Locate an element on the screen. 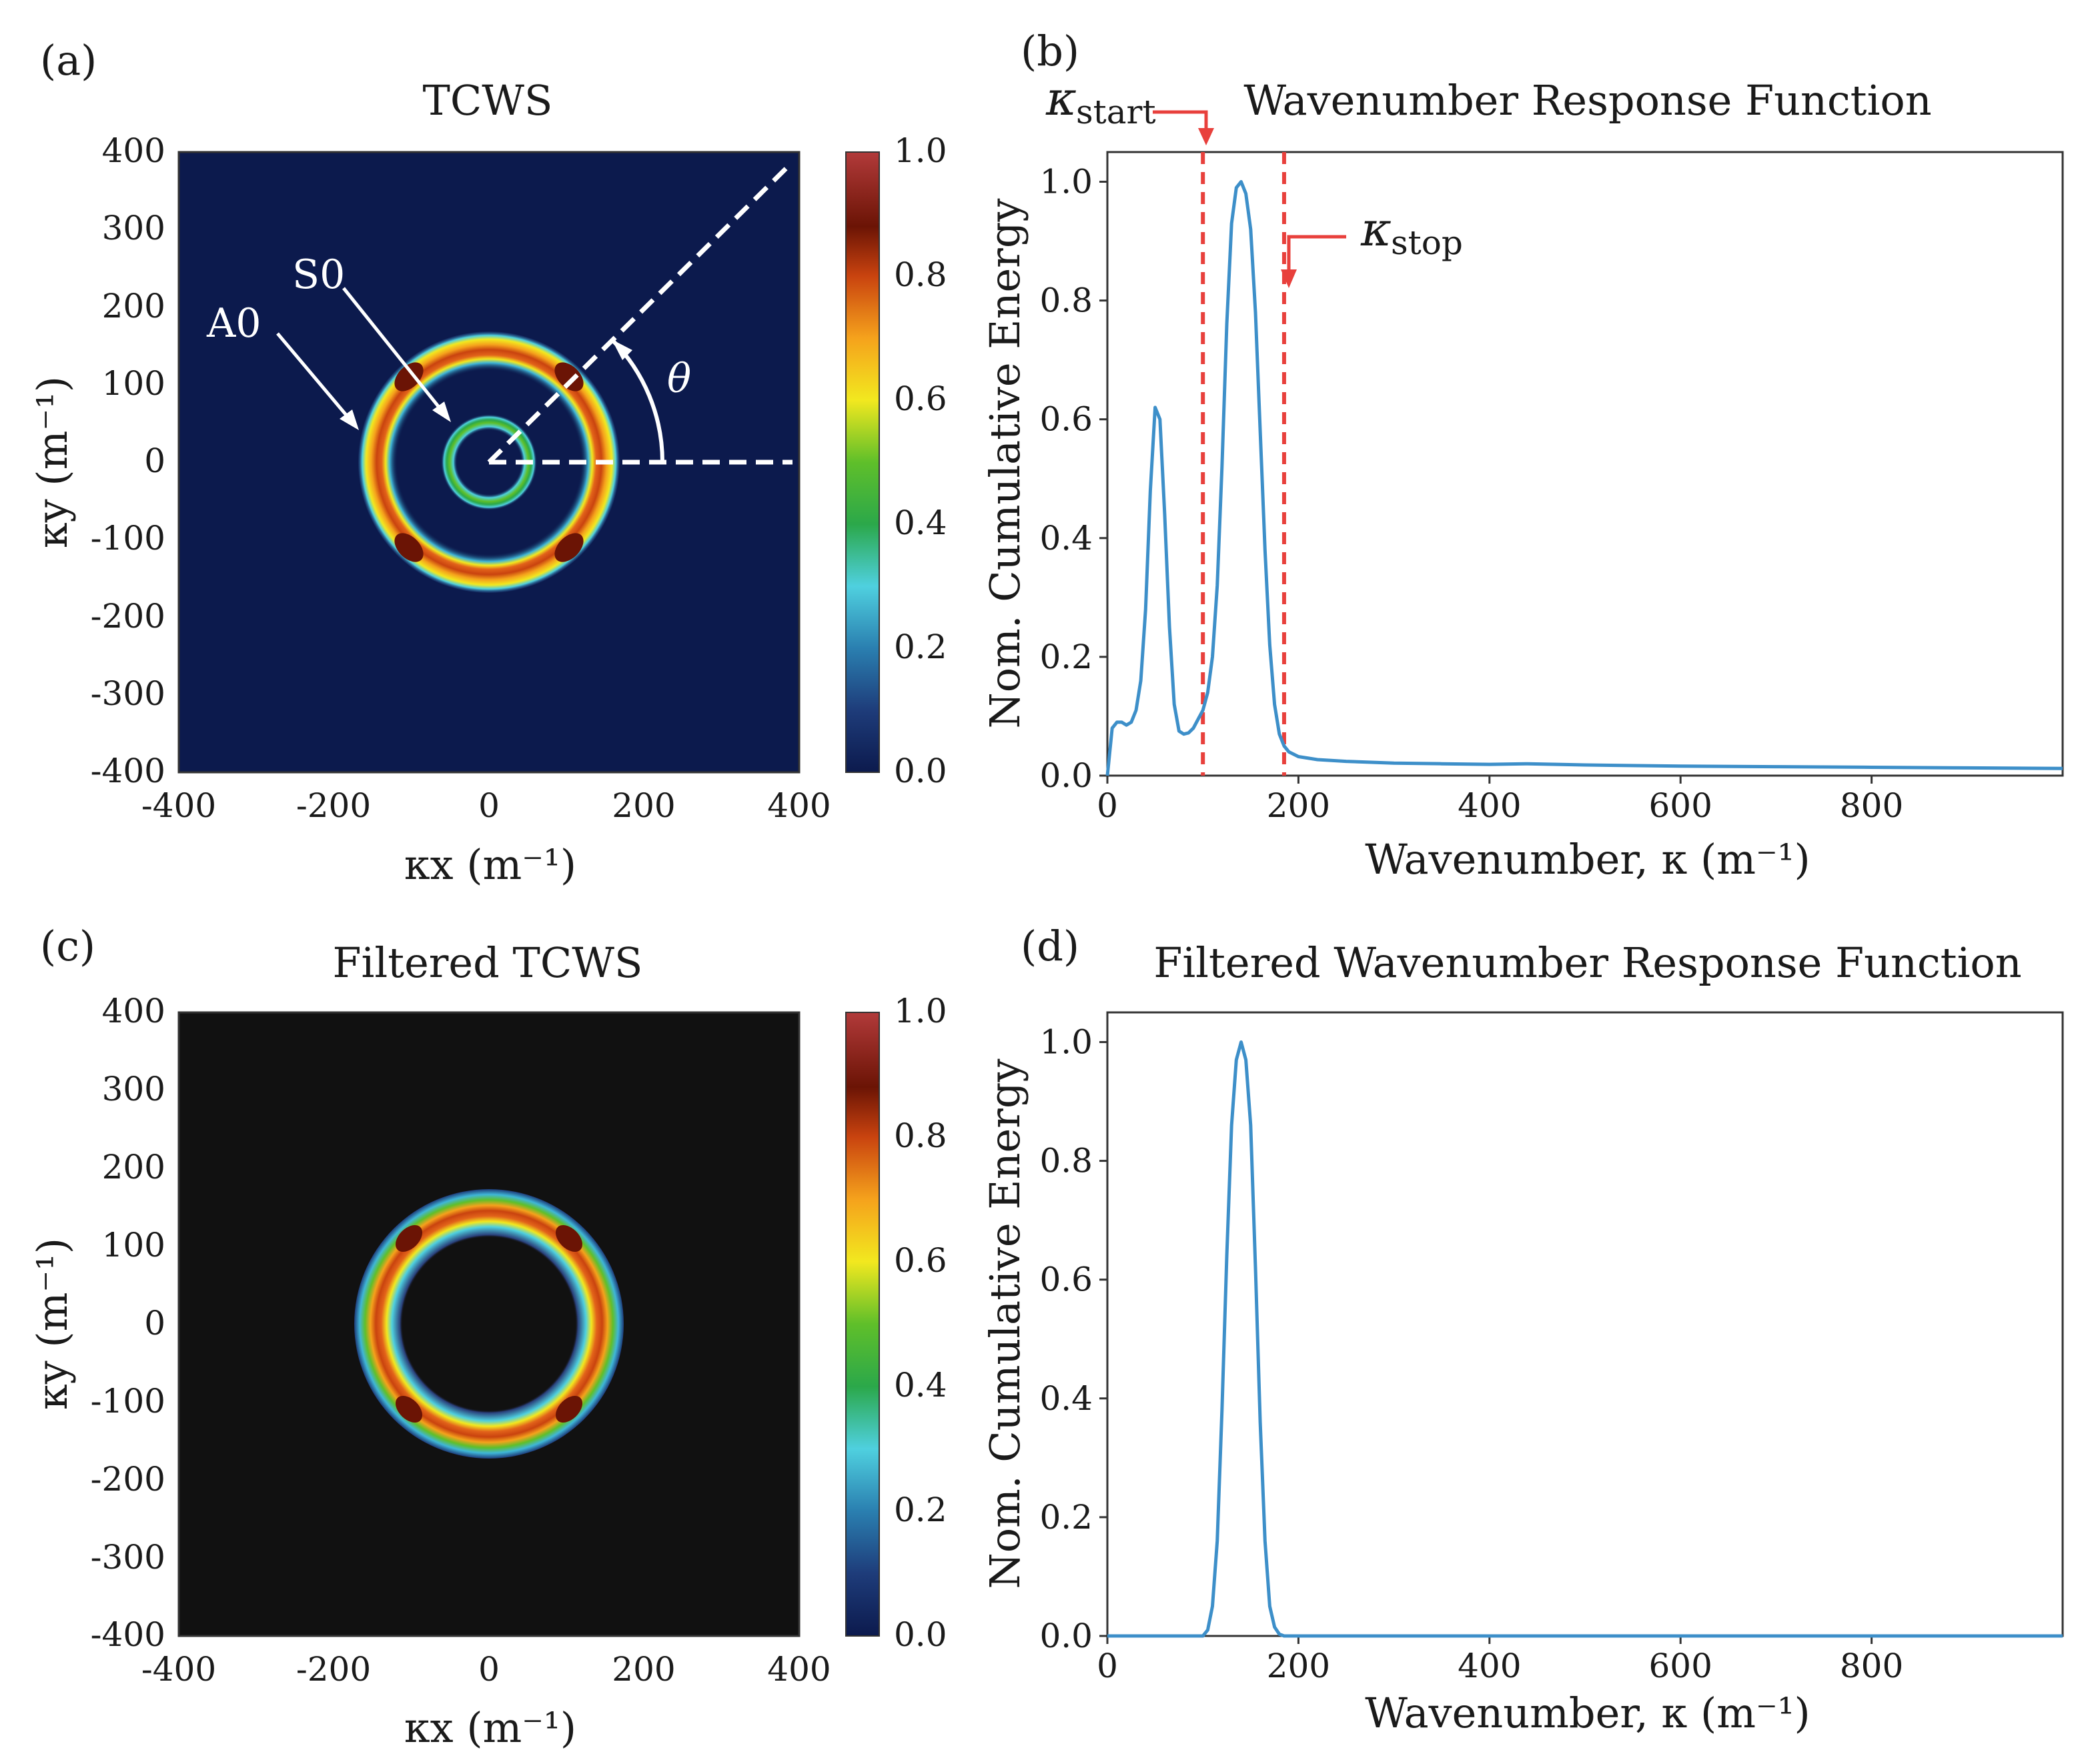 The width and height of the screenshot is (2092, 1764). plot-frame-a is located at coordinates (489, 462).